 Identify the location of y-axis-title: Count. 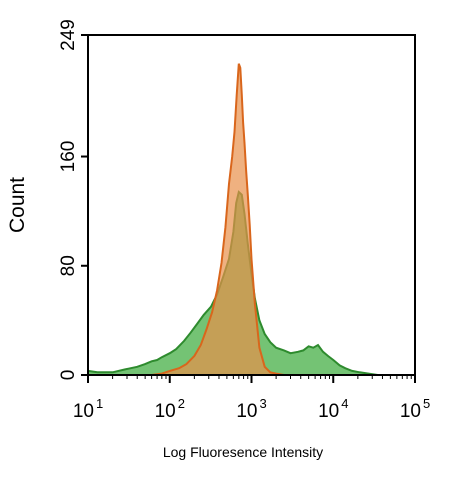
(17, 205).